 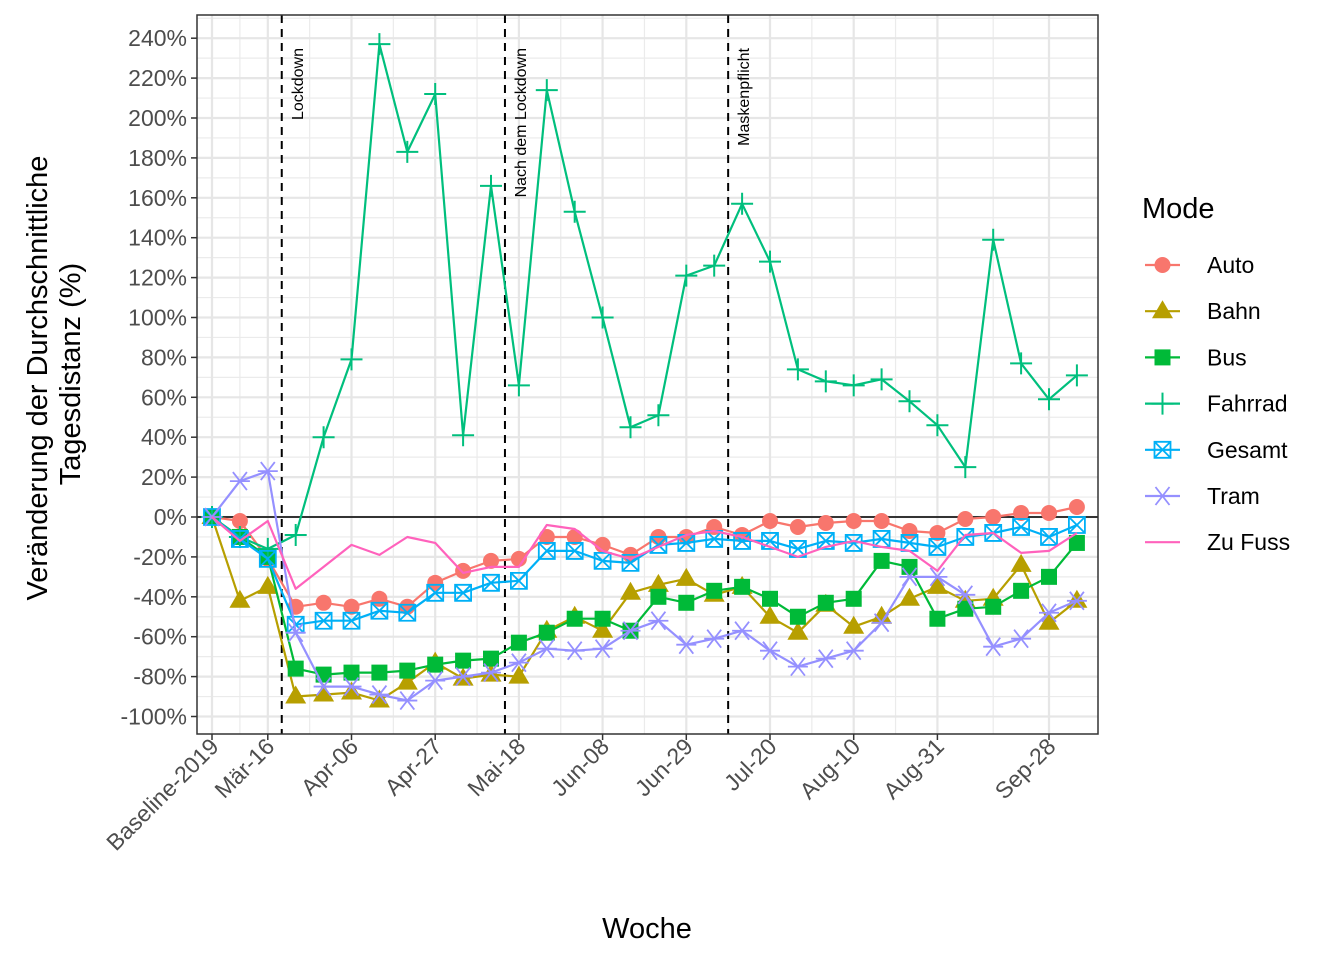 I want to click on y-tick-label: 240%, so click(x=157, y=38).